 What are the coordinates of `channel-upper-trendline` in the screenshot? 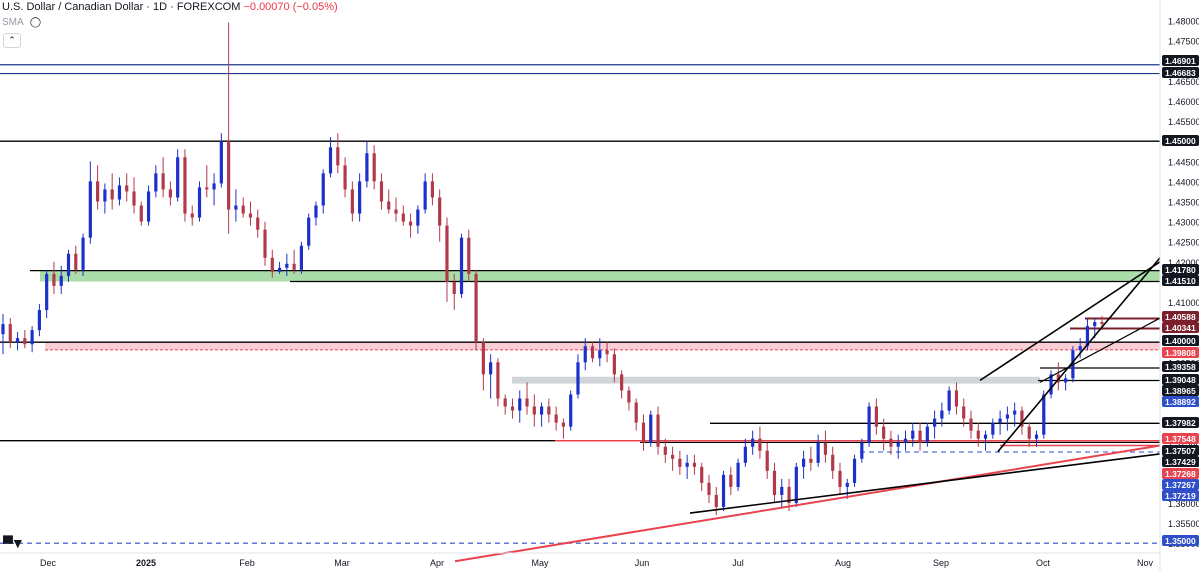 It's located at (1070, 321).